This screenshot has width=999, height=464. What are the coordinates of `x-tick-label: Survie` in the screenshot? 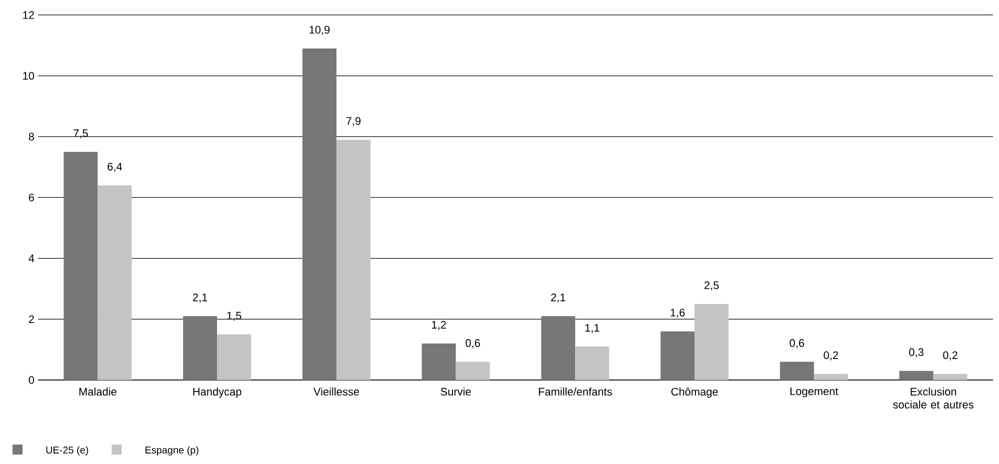 It's located at (455, 392).